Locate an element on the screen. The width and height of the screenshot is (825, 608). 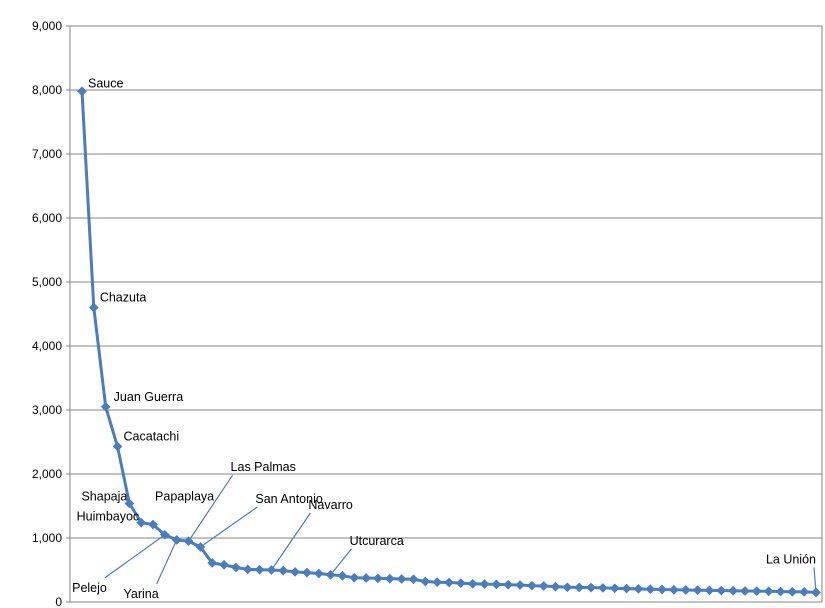
annotation-label: San Antonio is located at coordinates (288, 499).